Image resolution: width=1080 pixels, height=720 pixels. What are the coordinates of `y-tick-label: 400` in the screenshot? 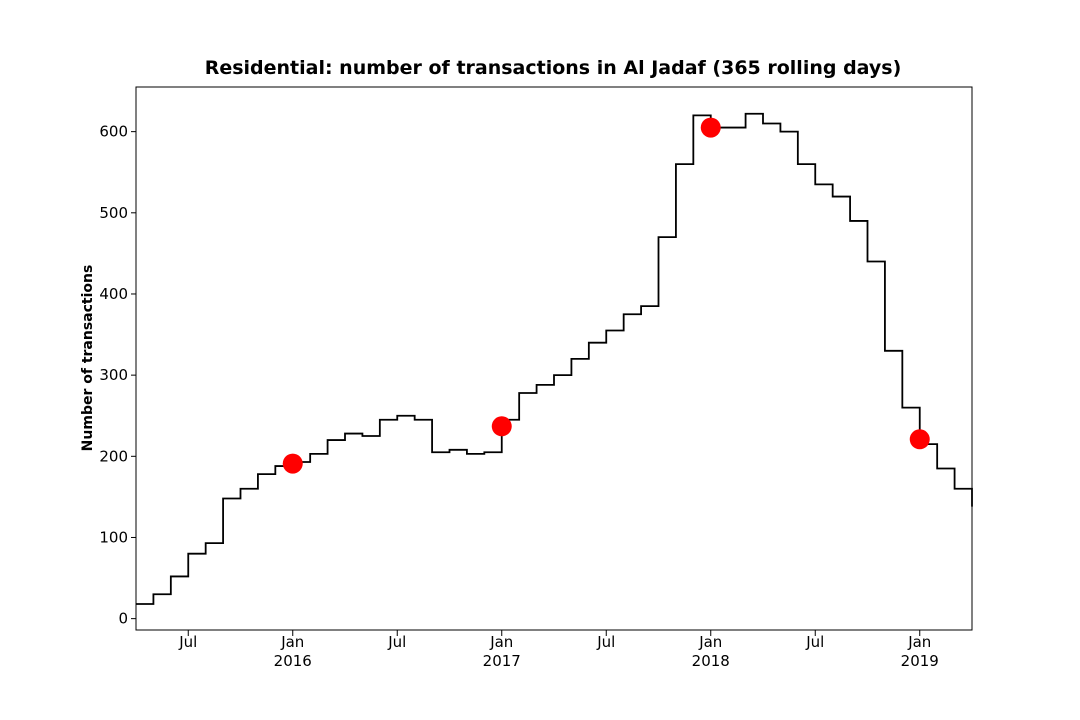 It's located at (113, 294).